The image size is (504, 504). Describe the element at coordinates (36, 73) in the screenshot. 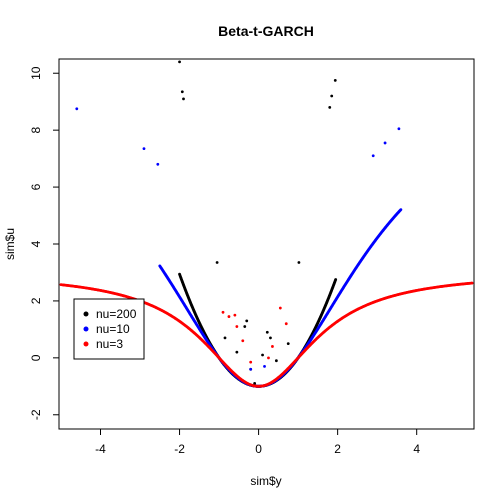

I see `y-tick-label: 10` at that location.